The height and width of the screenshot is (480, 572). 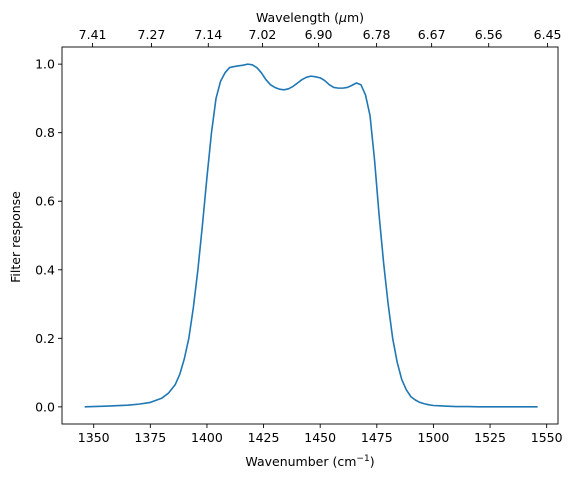 What do you see at coordinates (45, 338) in the screenshot?
I see `y-tick-label: 0.2` at bounding box center [45, 338].